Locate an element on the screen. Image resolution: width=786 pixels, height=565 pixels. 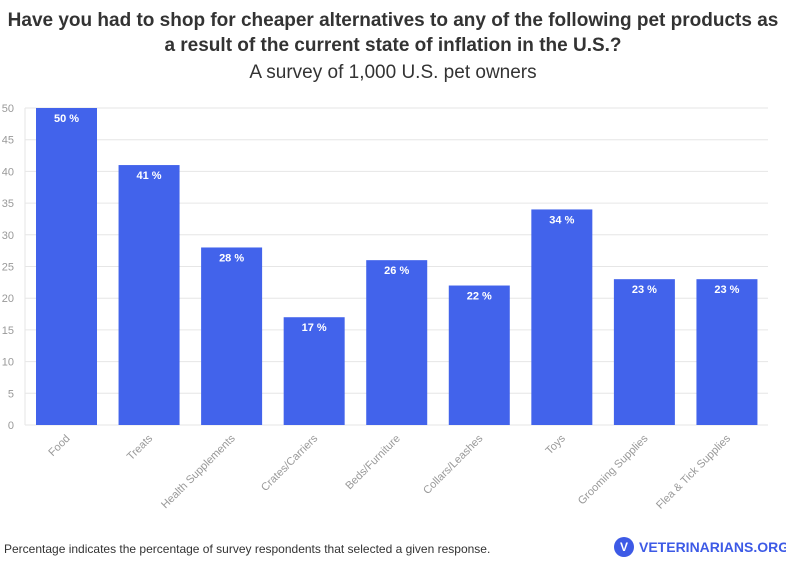
y-tick-label: 30 is located at coordinates (8, 236).